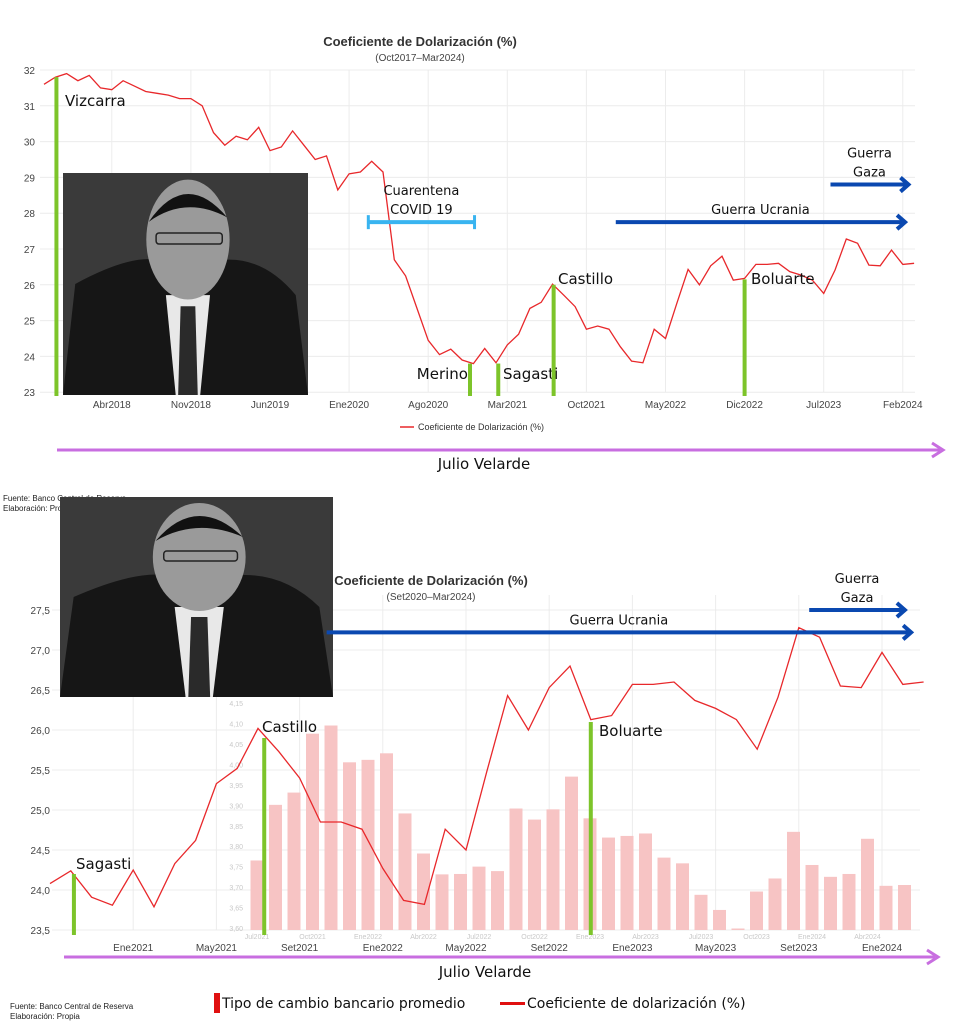 This screenshot has width=968, height=1023. Describe the element at coordinates (903, 405) in the screenshot. I see `x-tick-label: Feb2024` at that location.